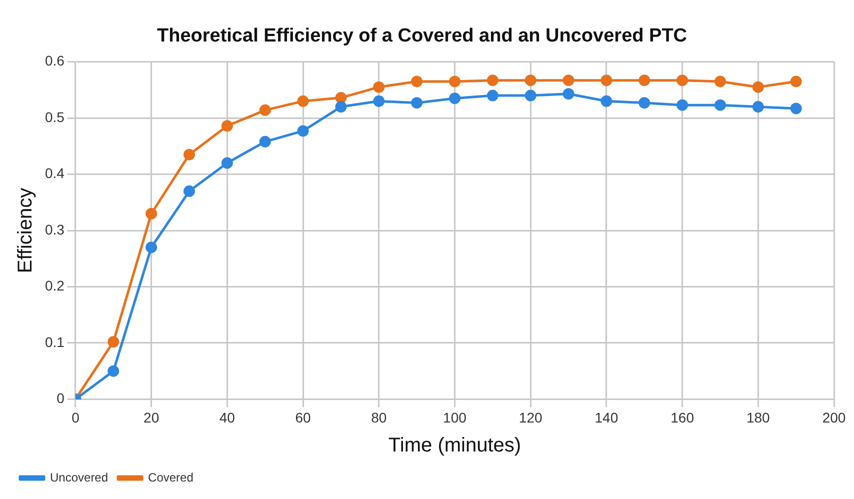  I want to click on y-tick-label: 0.4, so click(54, 173).